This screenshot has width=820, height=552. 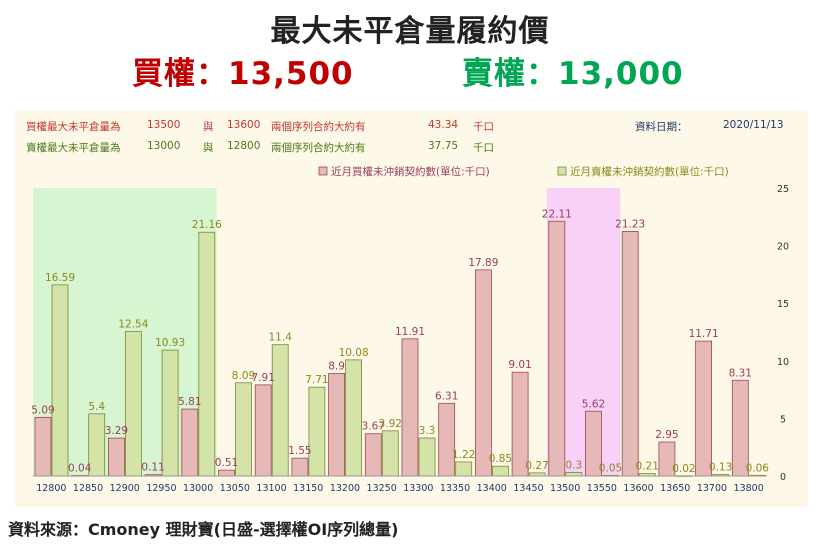 I want to click on call-info-amount: 43.34, so click(x=443, y=125).